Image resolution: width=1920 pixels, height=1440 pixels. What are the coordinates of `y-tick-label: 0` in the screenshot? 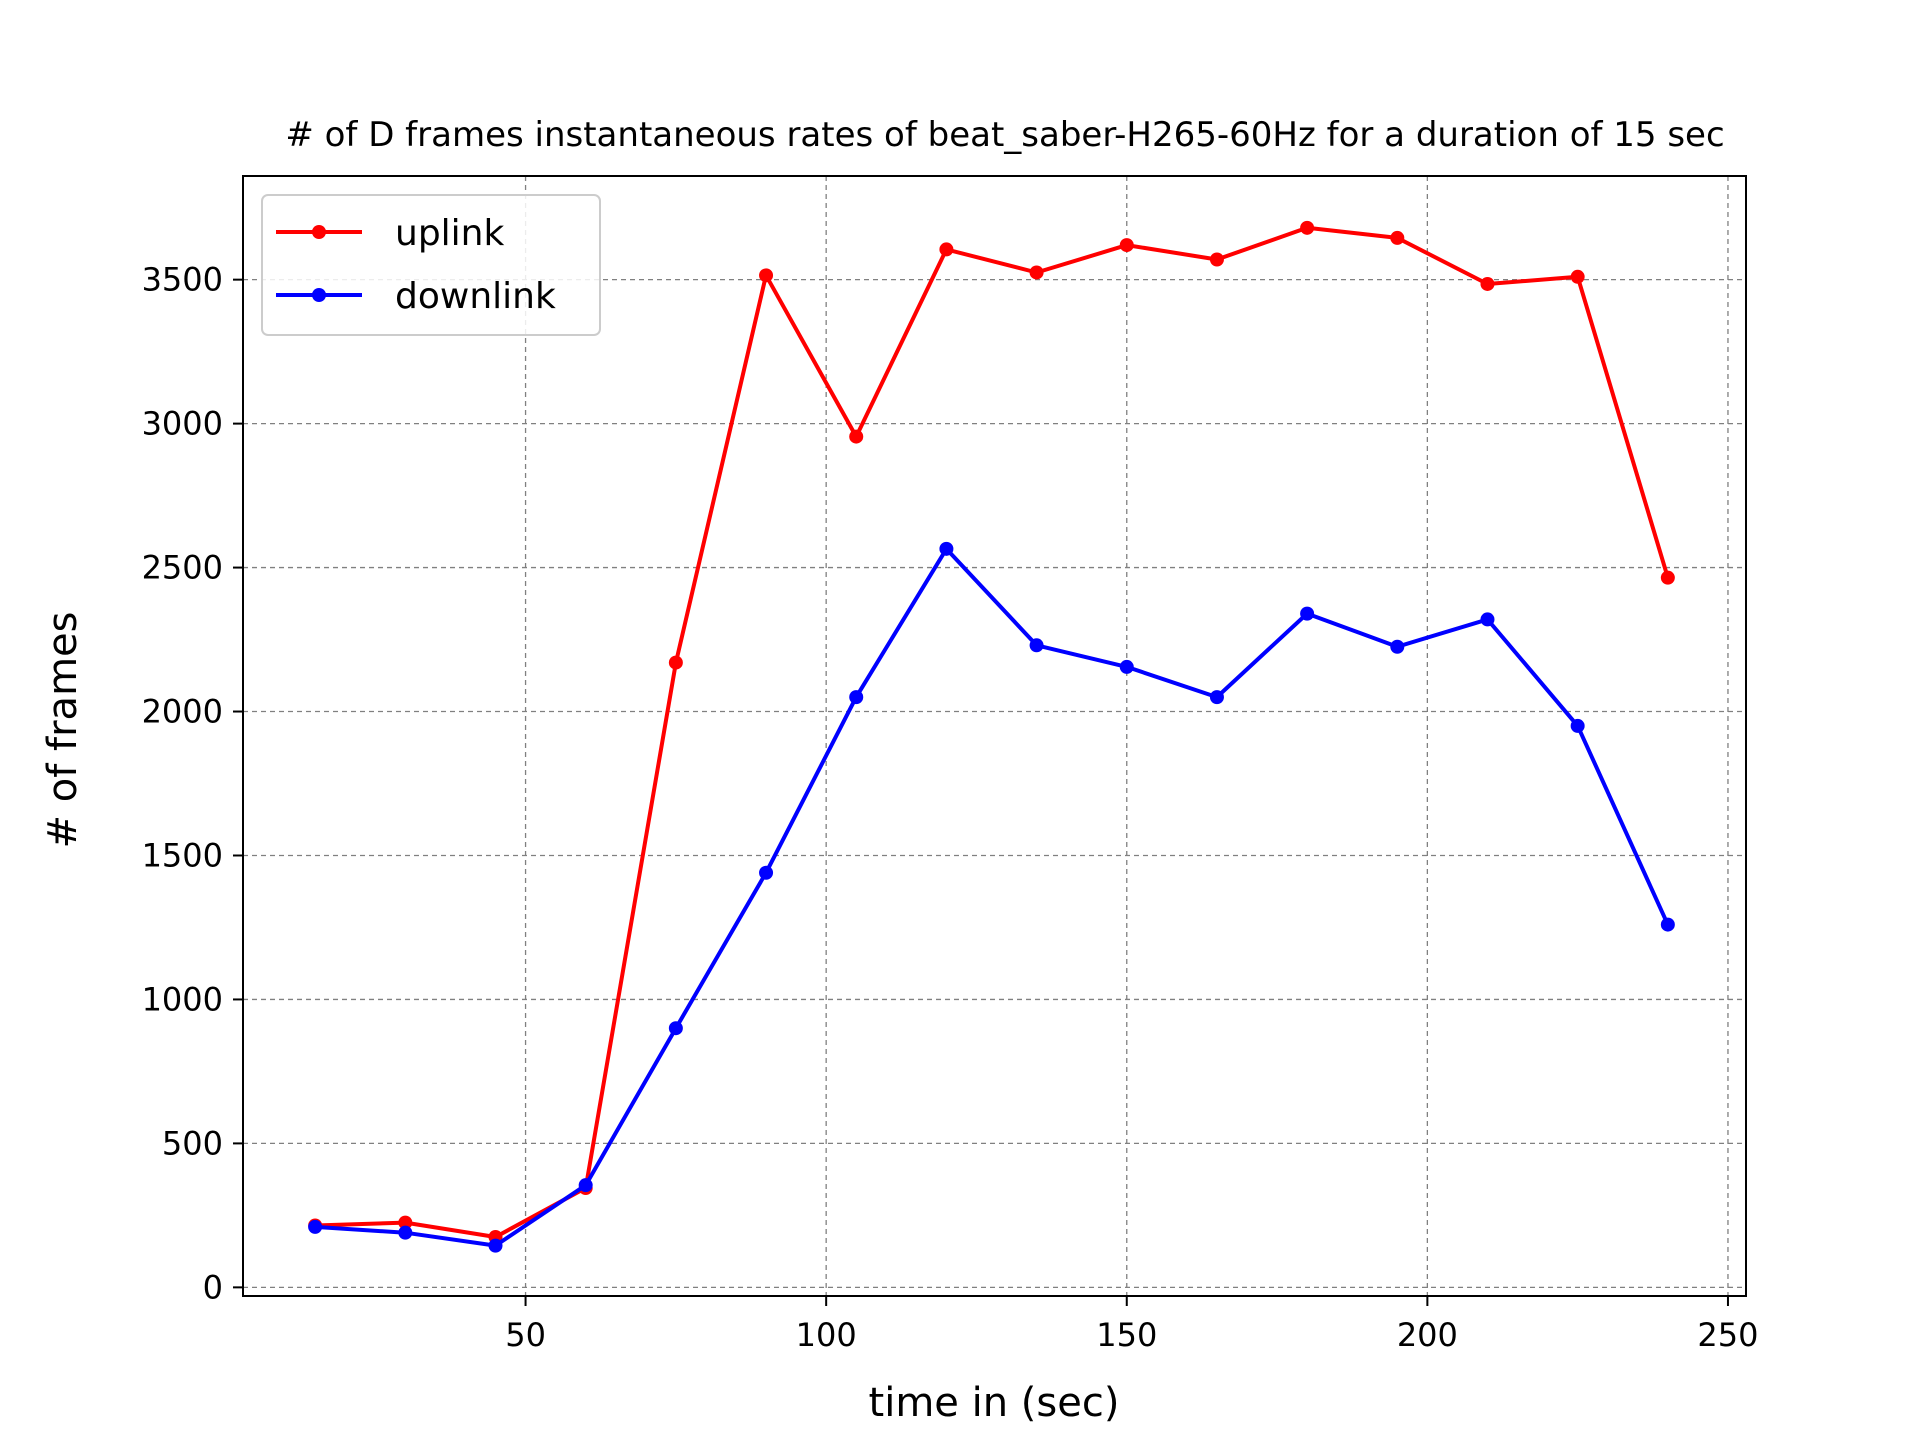 It's located at (213, 1287).